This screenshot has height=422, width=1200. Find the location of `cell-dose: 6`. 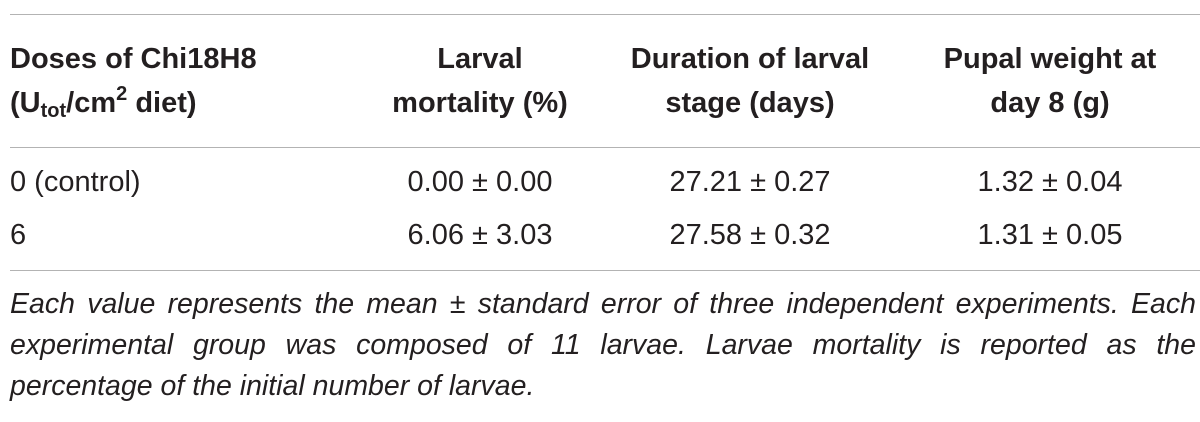

cell-dose: 6 is located at coordinates (18, 235).